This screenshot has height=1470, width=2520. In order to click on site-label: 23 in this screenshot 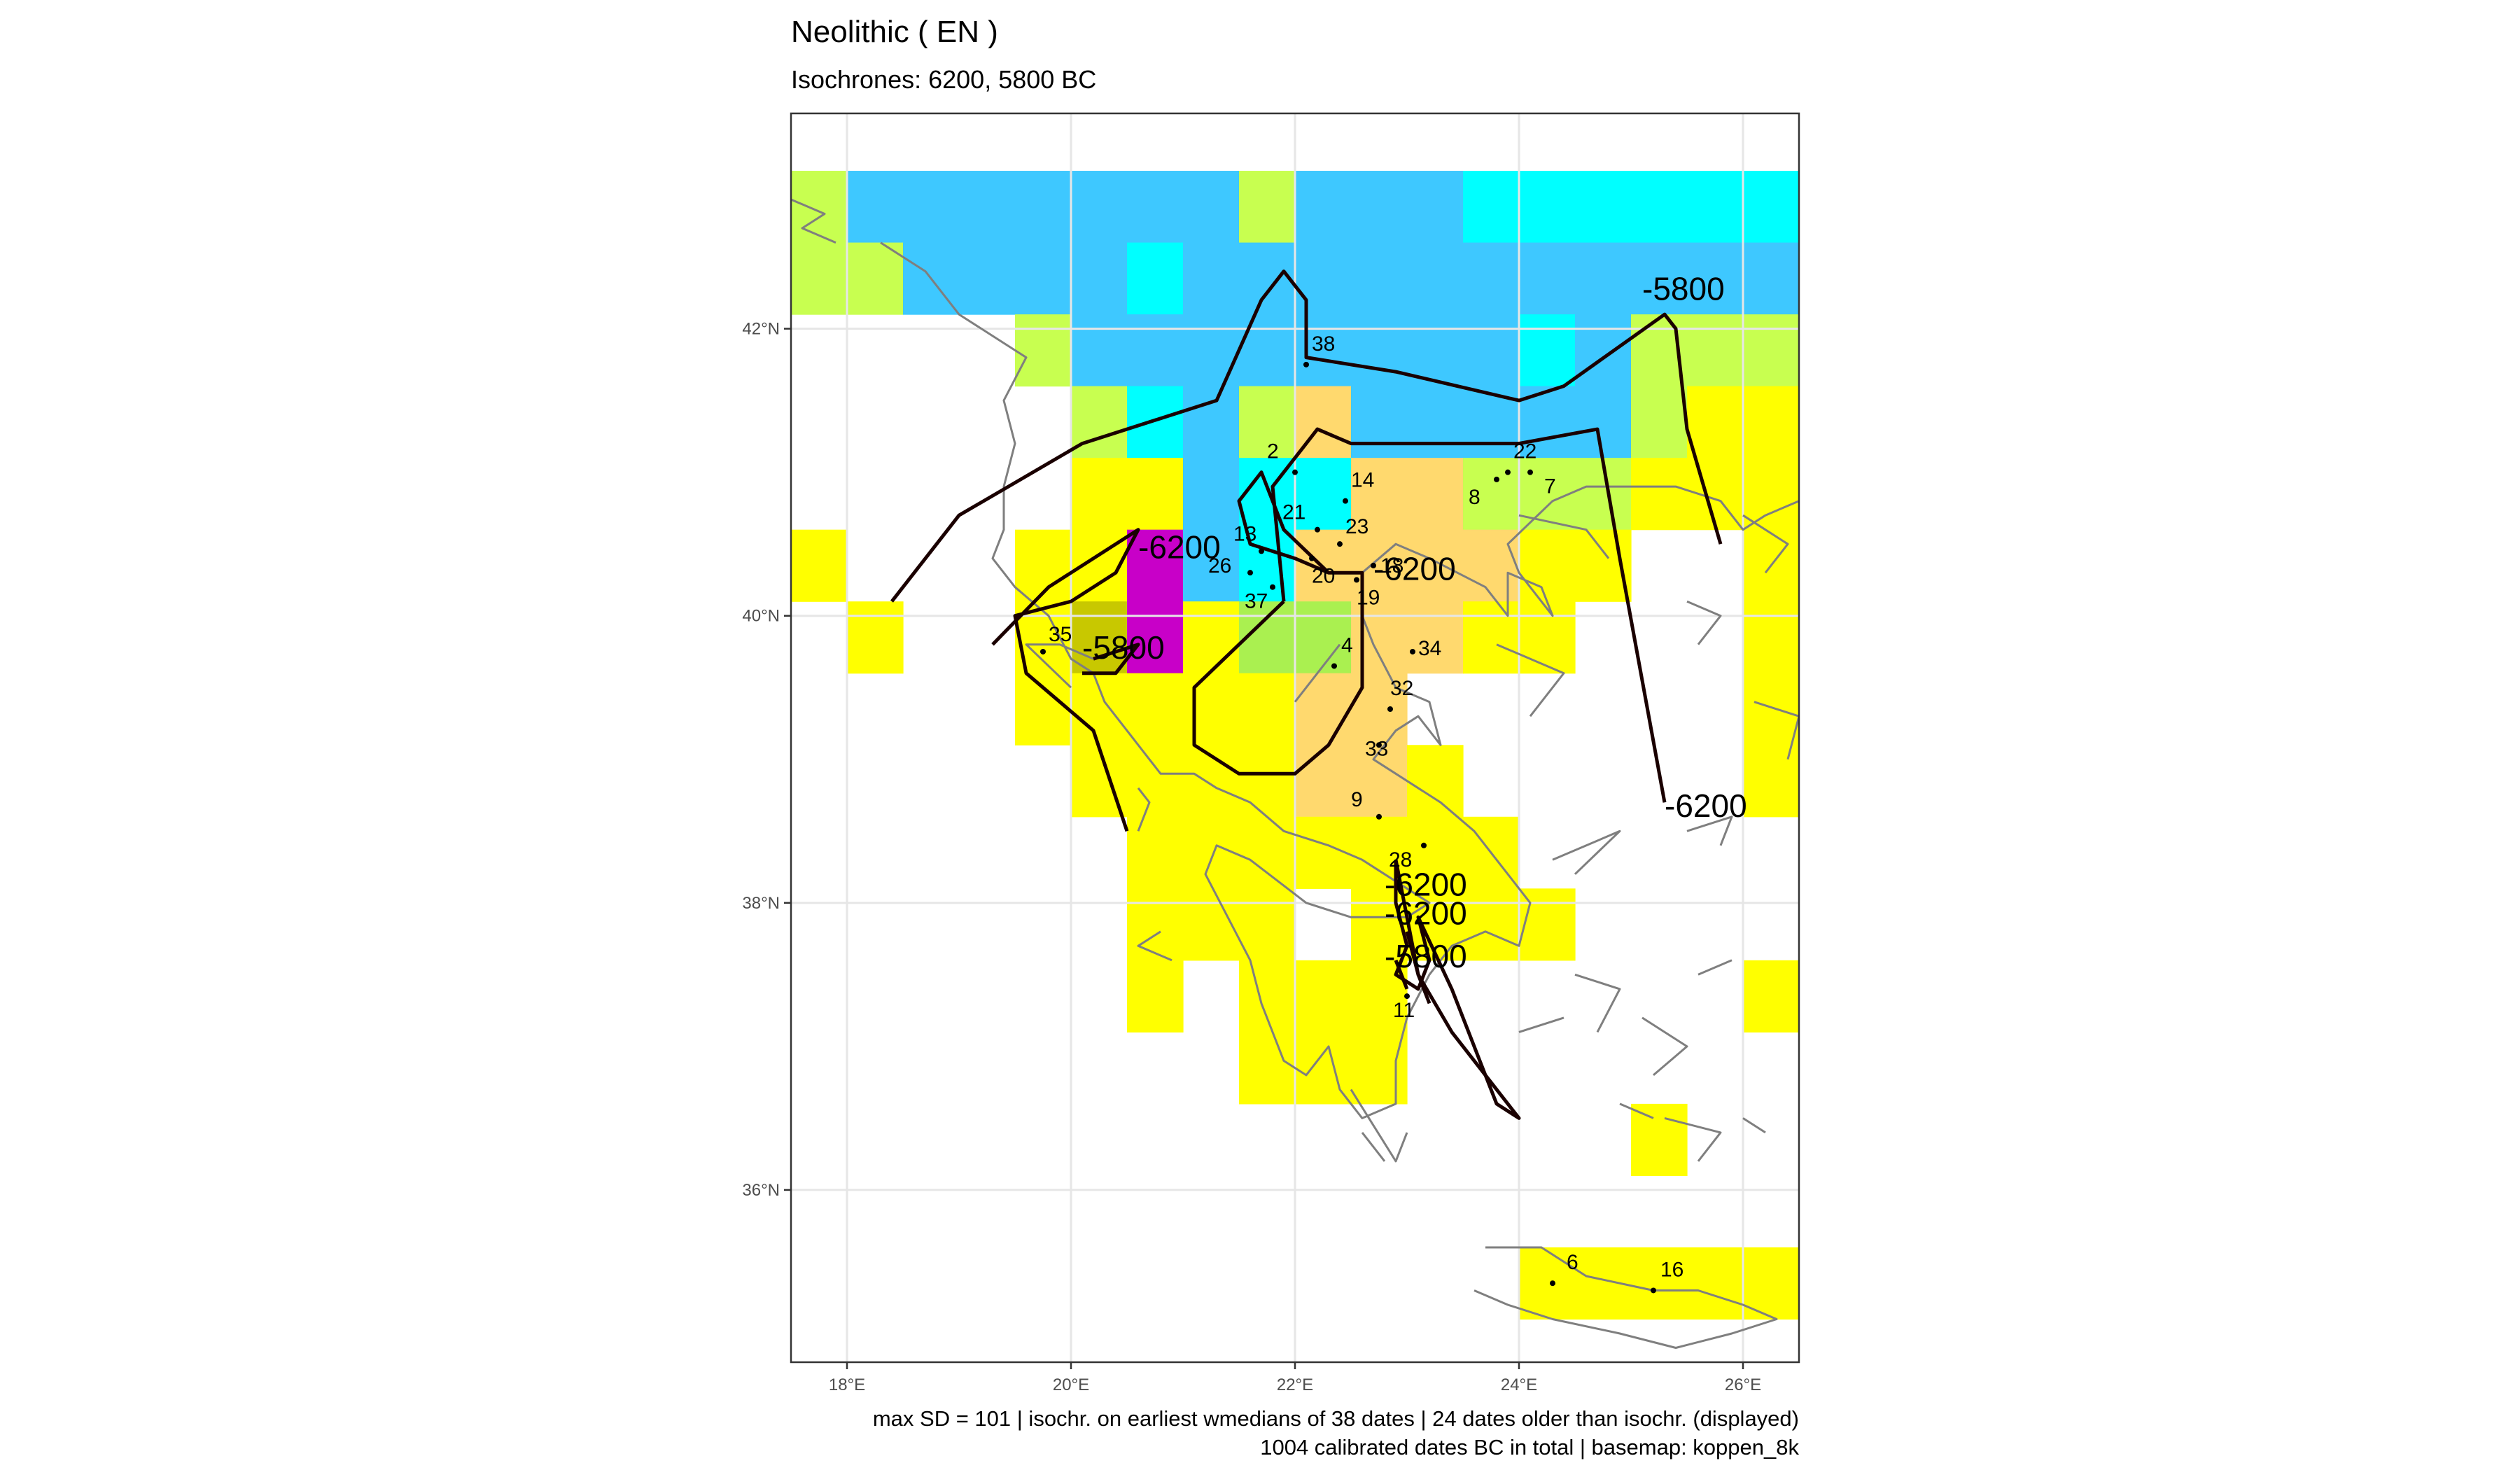, I will do `click(1356, 526)`.